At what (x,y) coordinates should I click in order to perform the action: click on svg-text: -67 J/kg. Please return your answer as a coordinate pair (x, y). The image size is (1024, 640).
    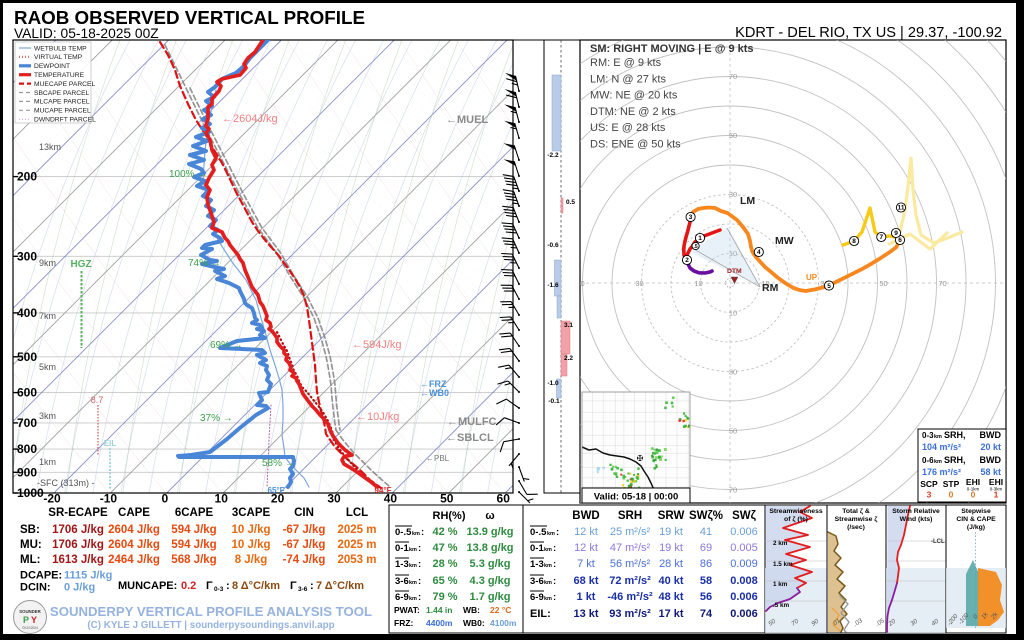
    Looking at the image, I should click on (304, 545).